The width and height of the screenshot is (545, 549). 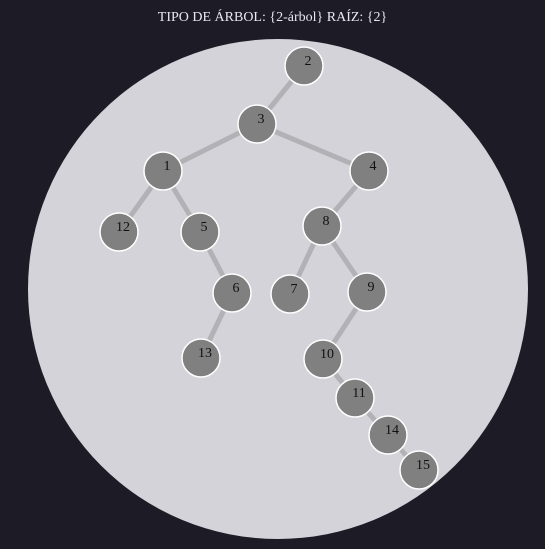 I want to click on tree-node-14: 14, so click(x=388, y=435).